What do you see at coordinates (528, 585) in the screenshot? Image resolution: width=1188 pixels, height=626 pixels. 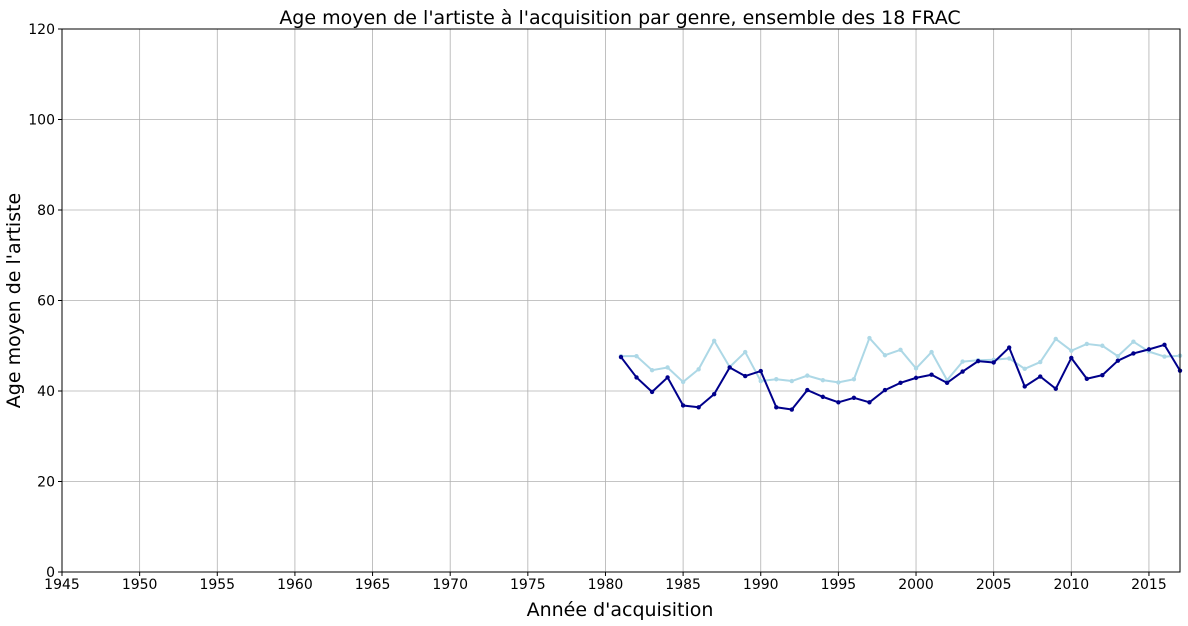 I see `x-tick-label: 1975` at bounding box center [528, 585].